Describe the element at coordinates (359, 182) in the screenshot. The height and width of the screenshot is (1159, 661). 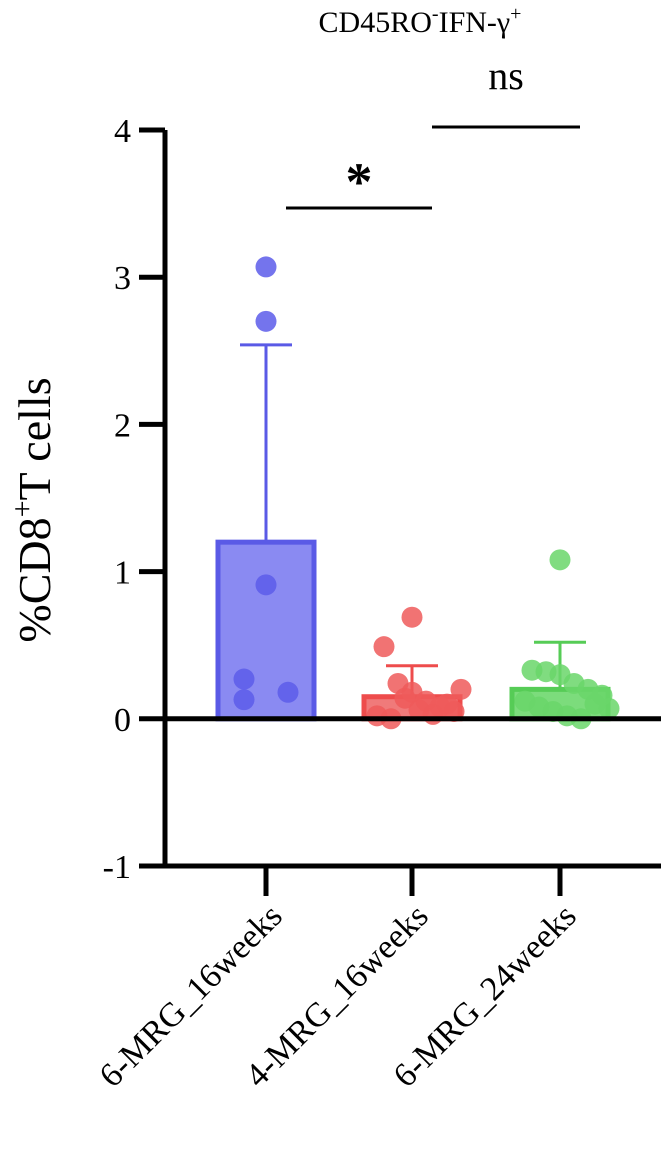
I see `significance-label-0: *` at that location.